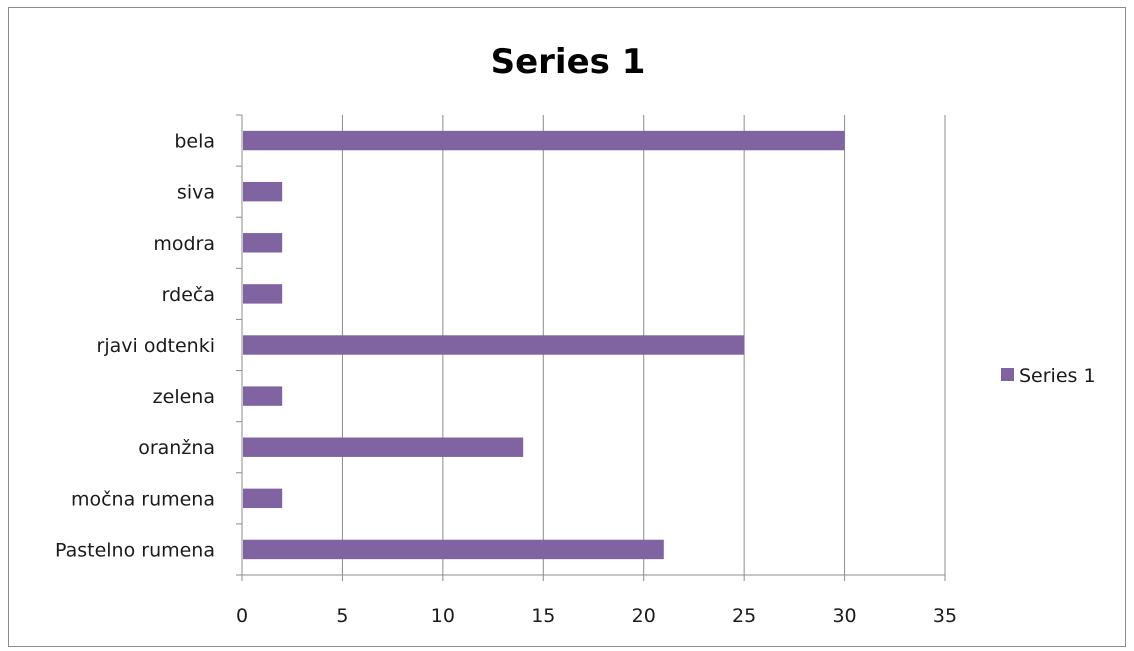 The height and width of the screenshot is (651, 1134). What do you see at coordinates (156, 346) in the screenshot?
I see `category-label: rjavi odtenki` at bounding box center [156, 346].